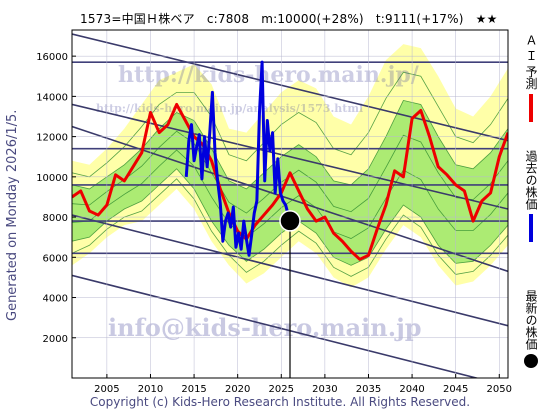  Describe the element at coordinates (52, 178) in the screenshot. I see `y-tick-label: 10000` at that location.